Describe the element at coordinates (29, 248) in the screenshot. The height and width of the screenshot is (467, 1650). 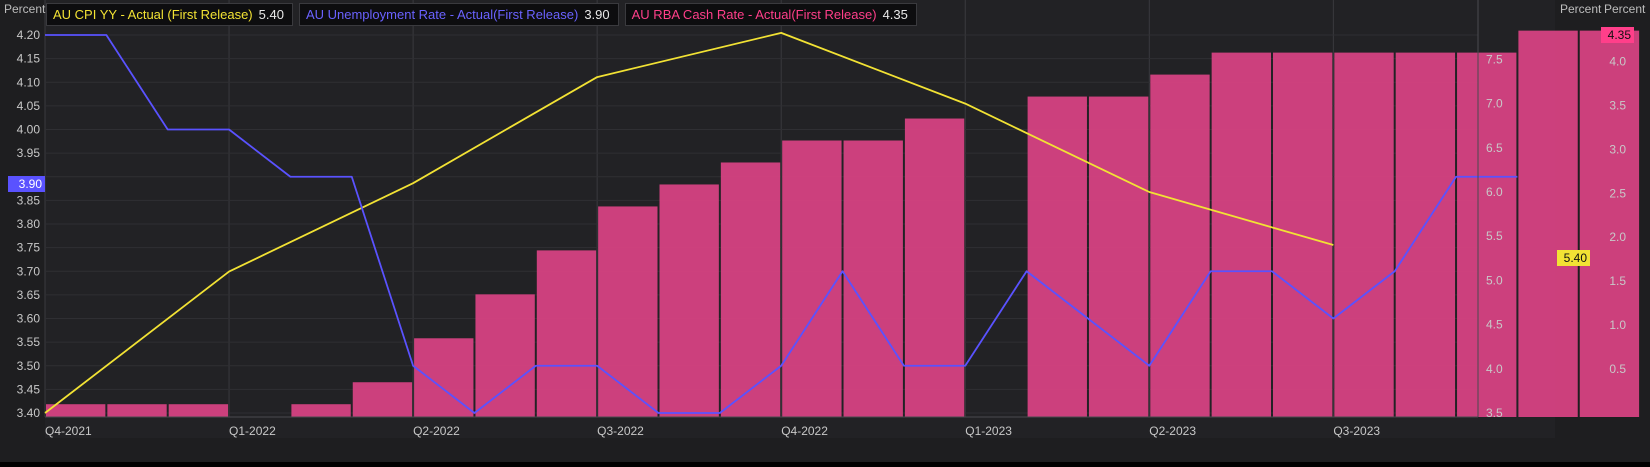
I see `left-tick-label: 3.75` at that location.